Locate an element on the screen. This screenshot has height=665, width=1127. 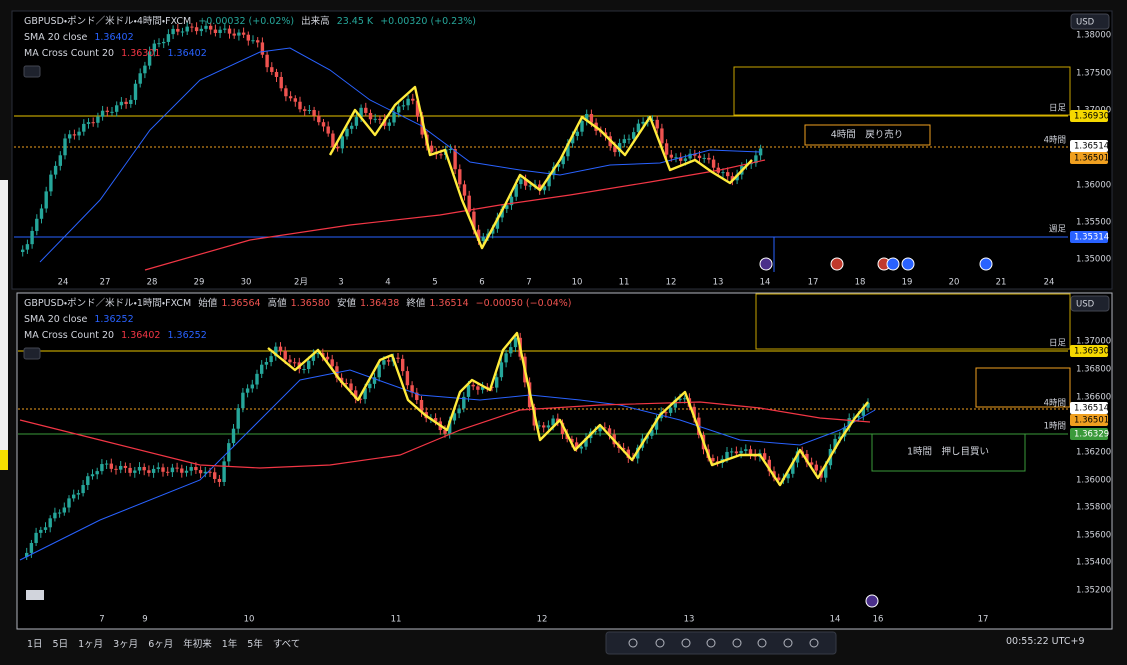
time-axis-label: 24 is located at coordinates (63, 283).